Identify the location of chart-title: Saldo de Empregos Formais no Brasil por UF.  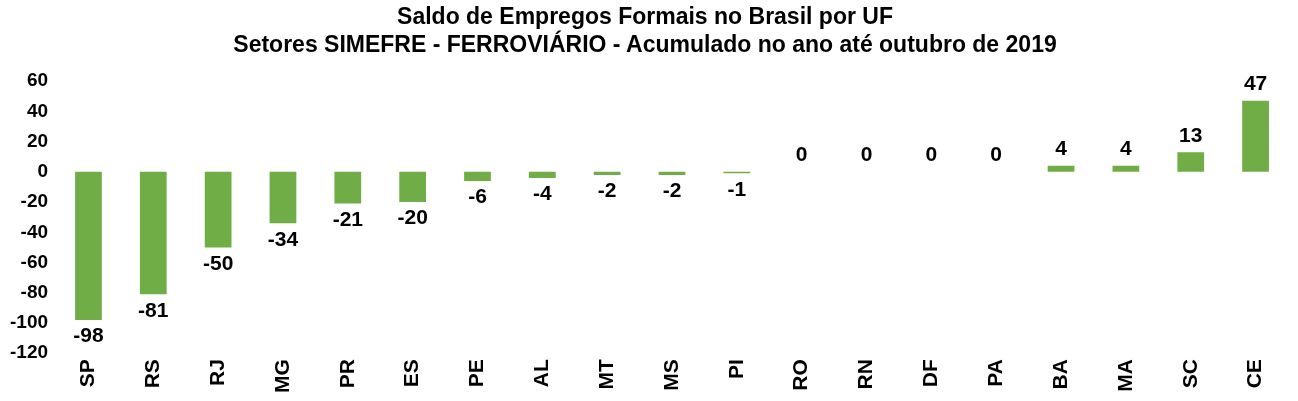
(645, 16).